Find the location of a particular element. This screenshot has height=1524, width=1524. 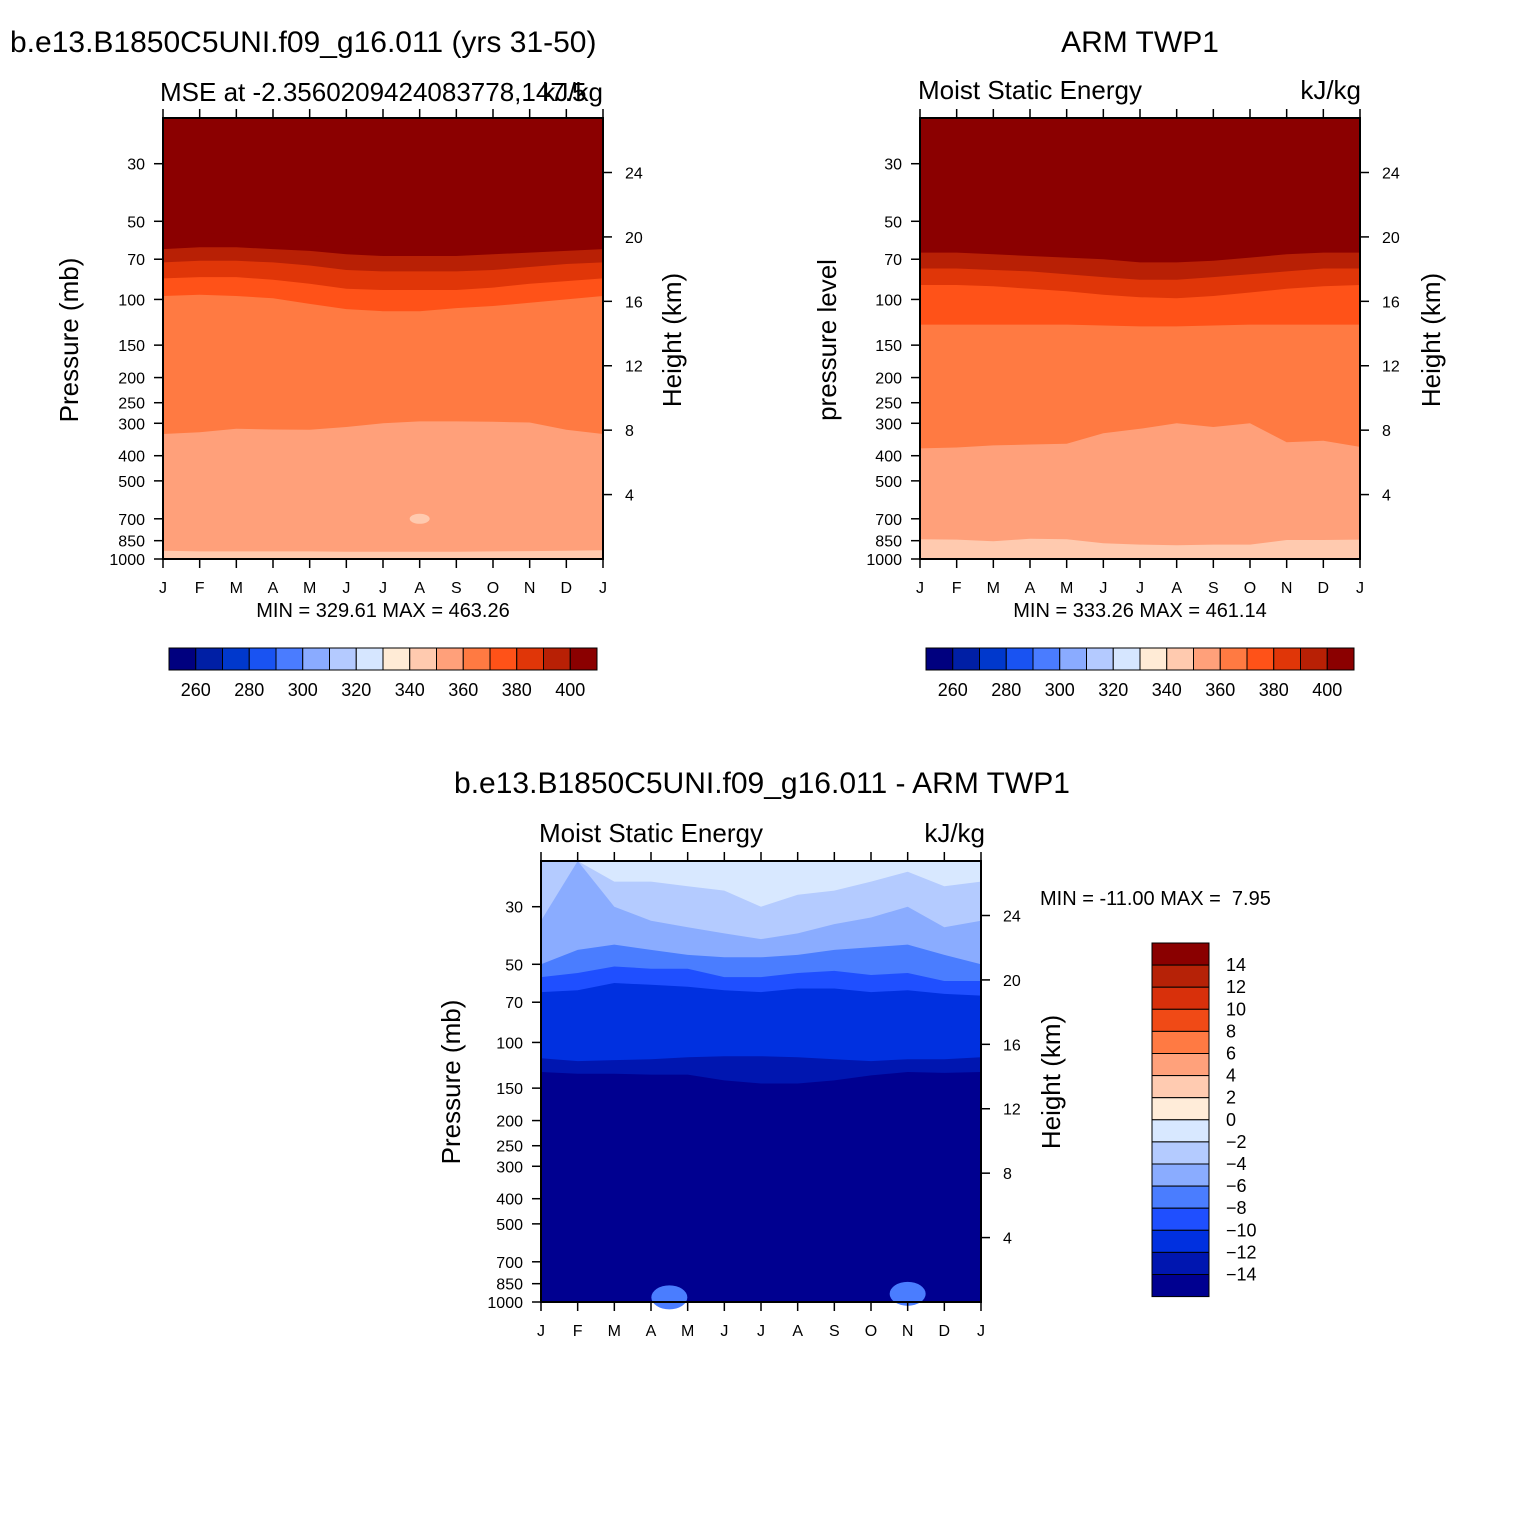

y-tick-label: 850 is located at coordinates (509, 1285).